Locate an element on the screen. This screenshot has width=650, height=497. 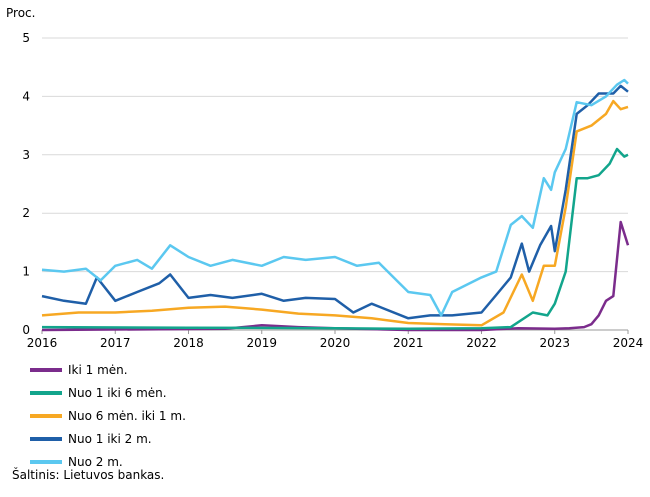
x-tick-label: 2020 is located at coordinates (335, 343).